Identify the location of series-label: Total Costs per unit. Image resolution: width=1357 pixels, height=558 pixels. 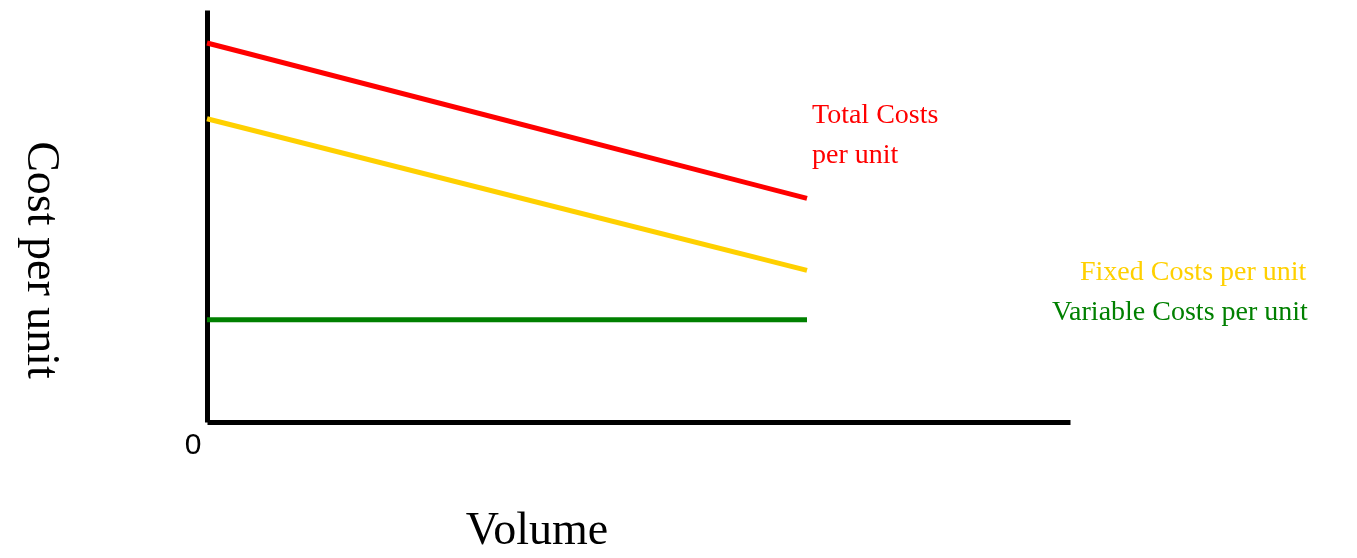
(875, 133).